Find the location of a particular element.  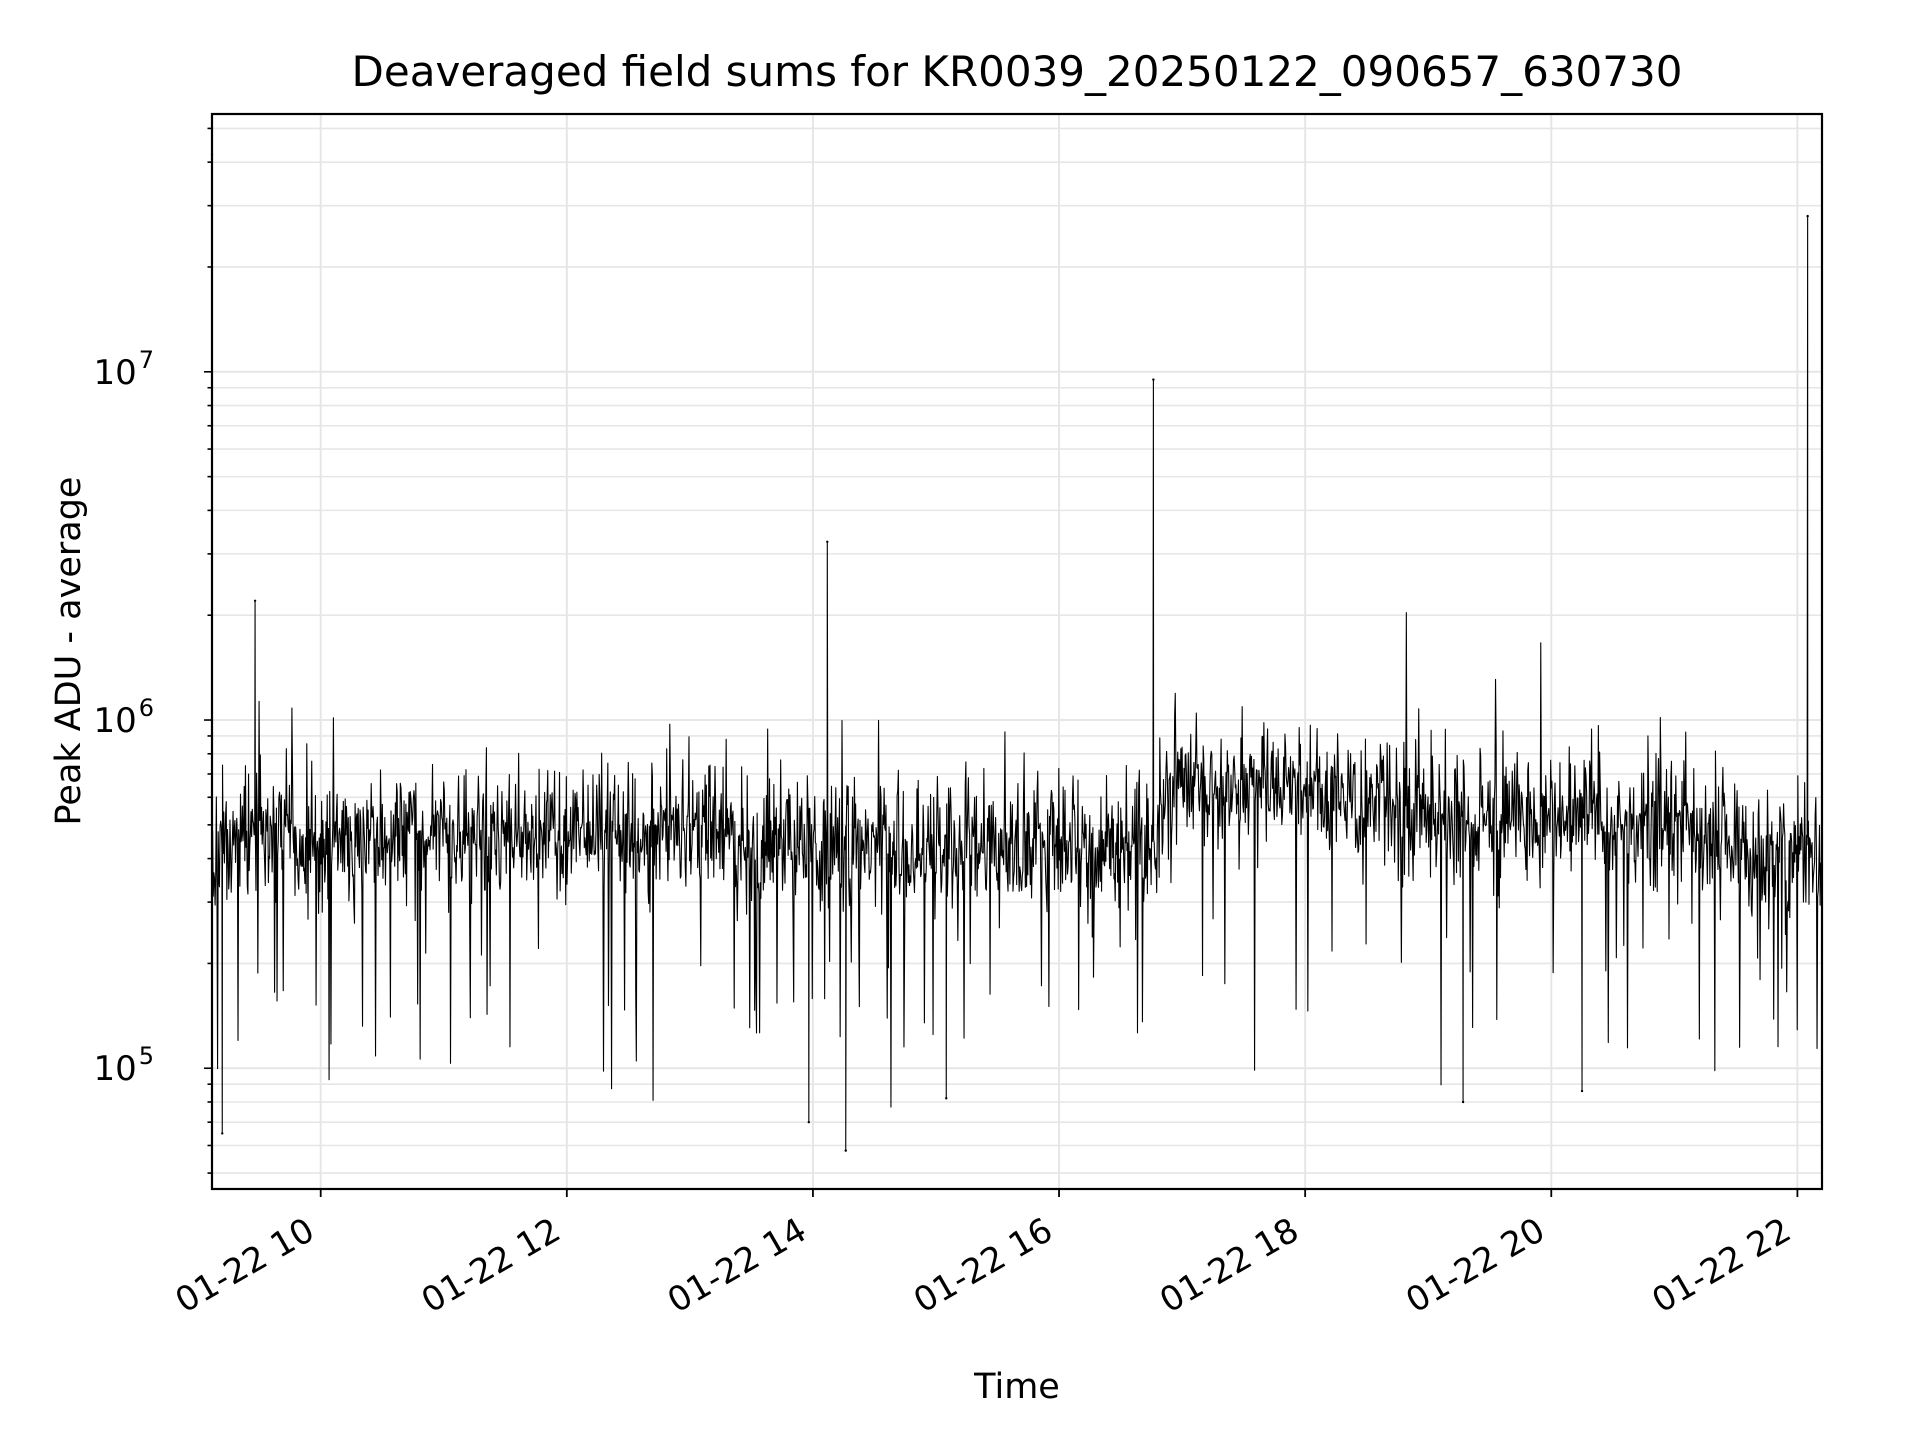

y-tick-exponent: 6 is located at coordinates (146, 708).